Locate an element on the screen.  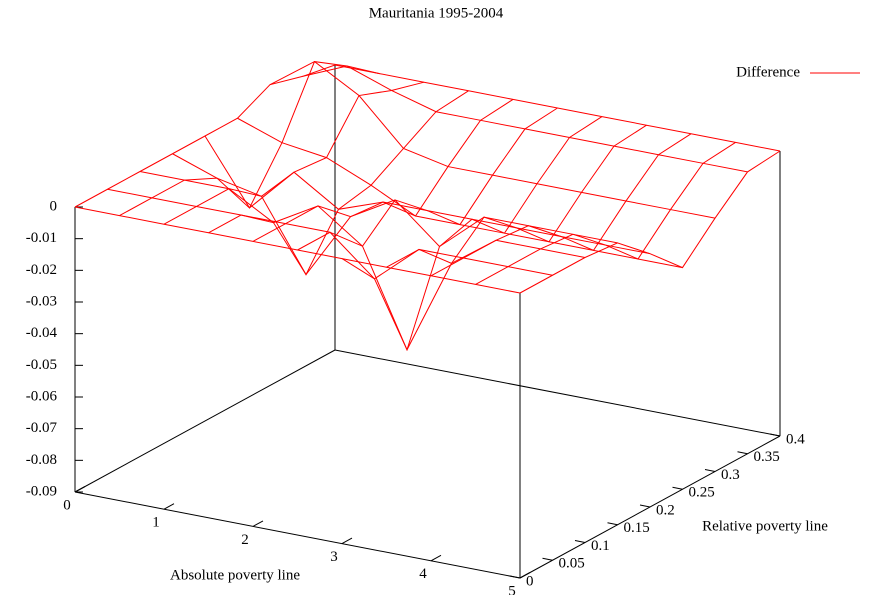
y-tick-label: 0.35 is located at coordinates (767, 457).